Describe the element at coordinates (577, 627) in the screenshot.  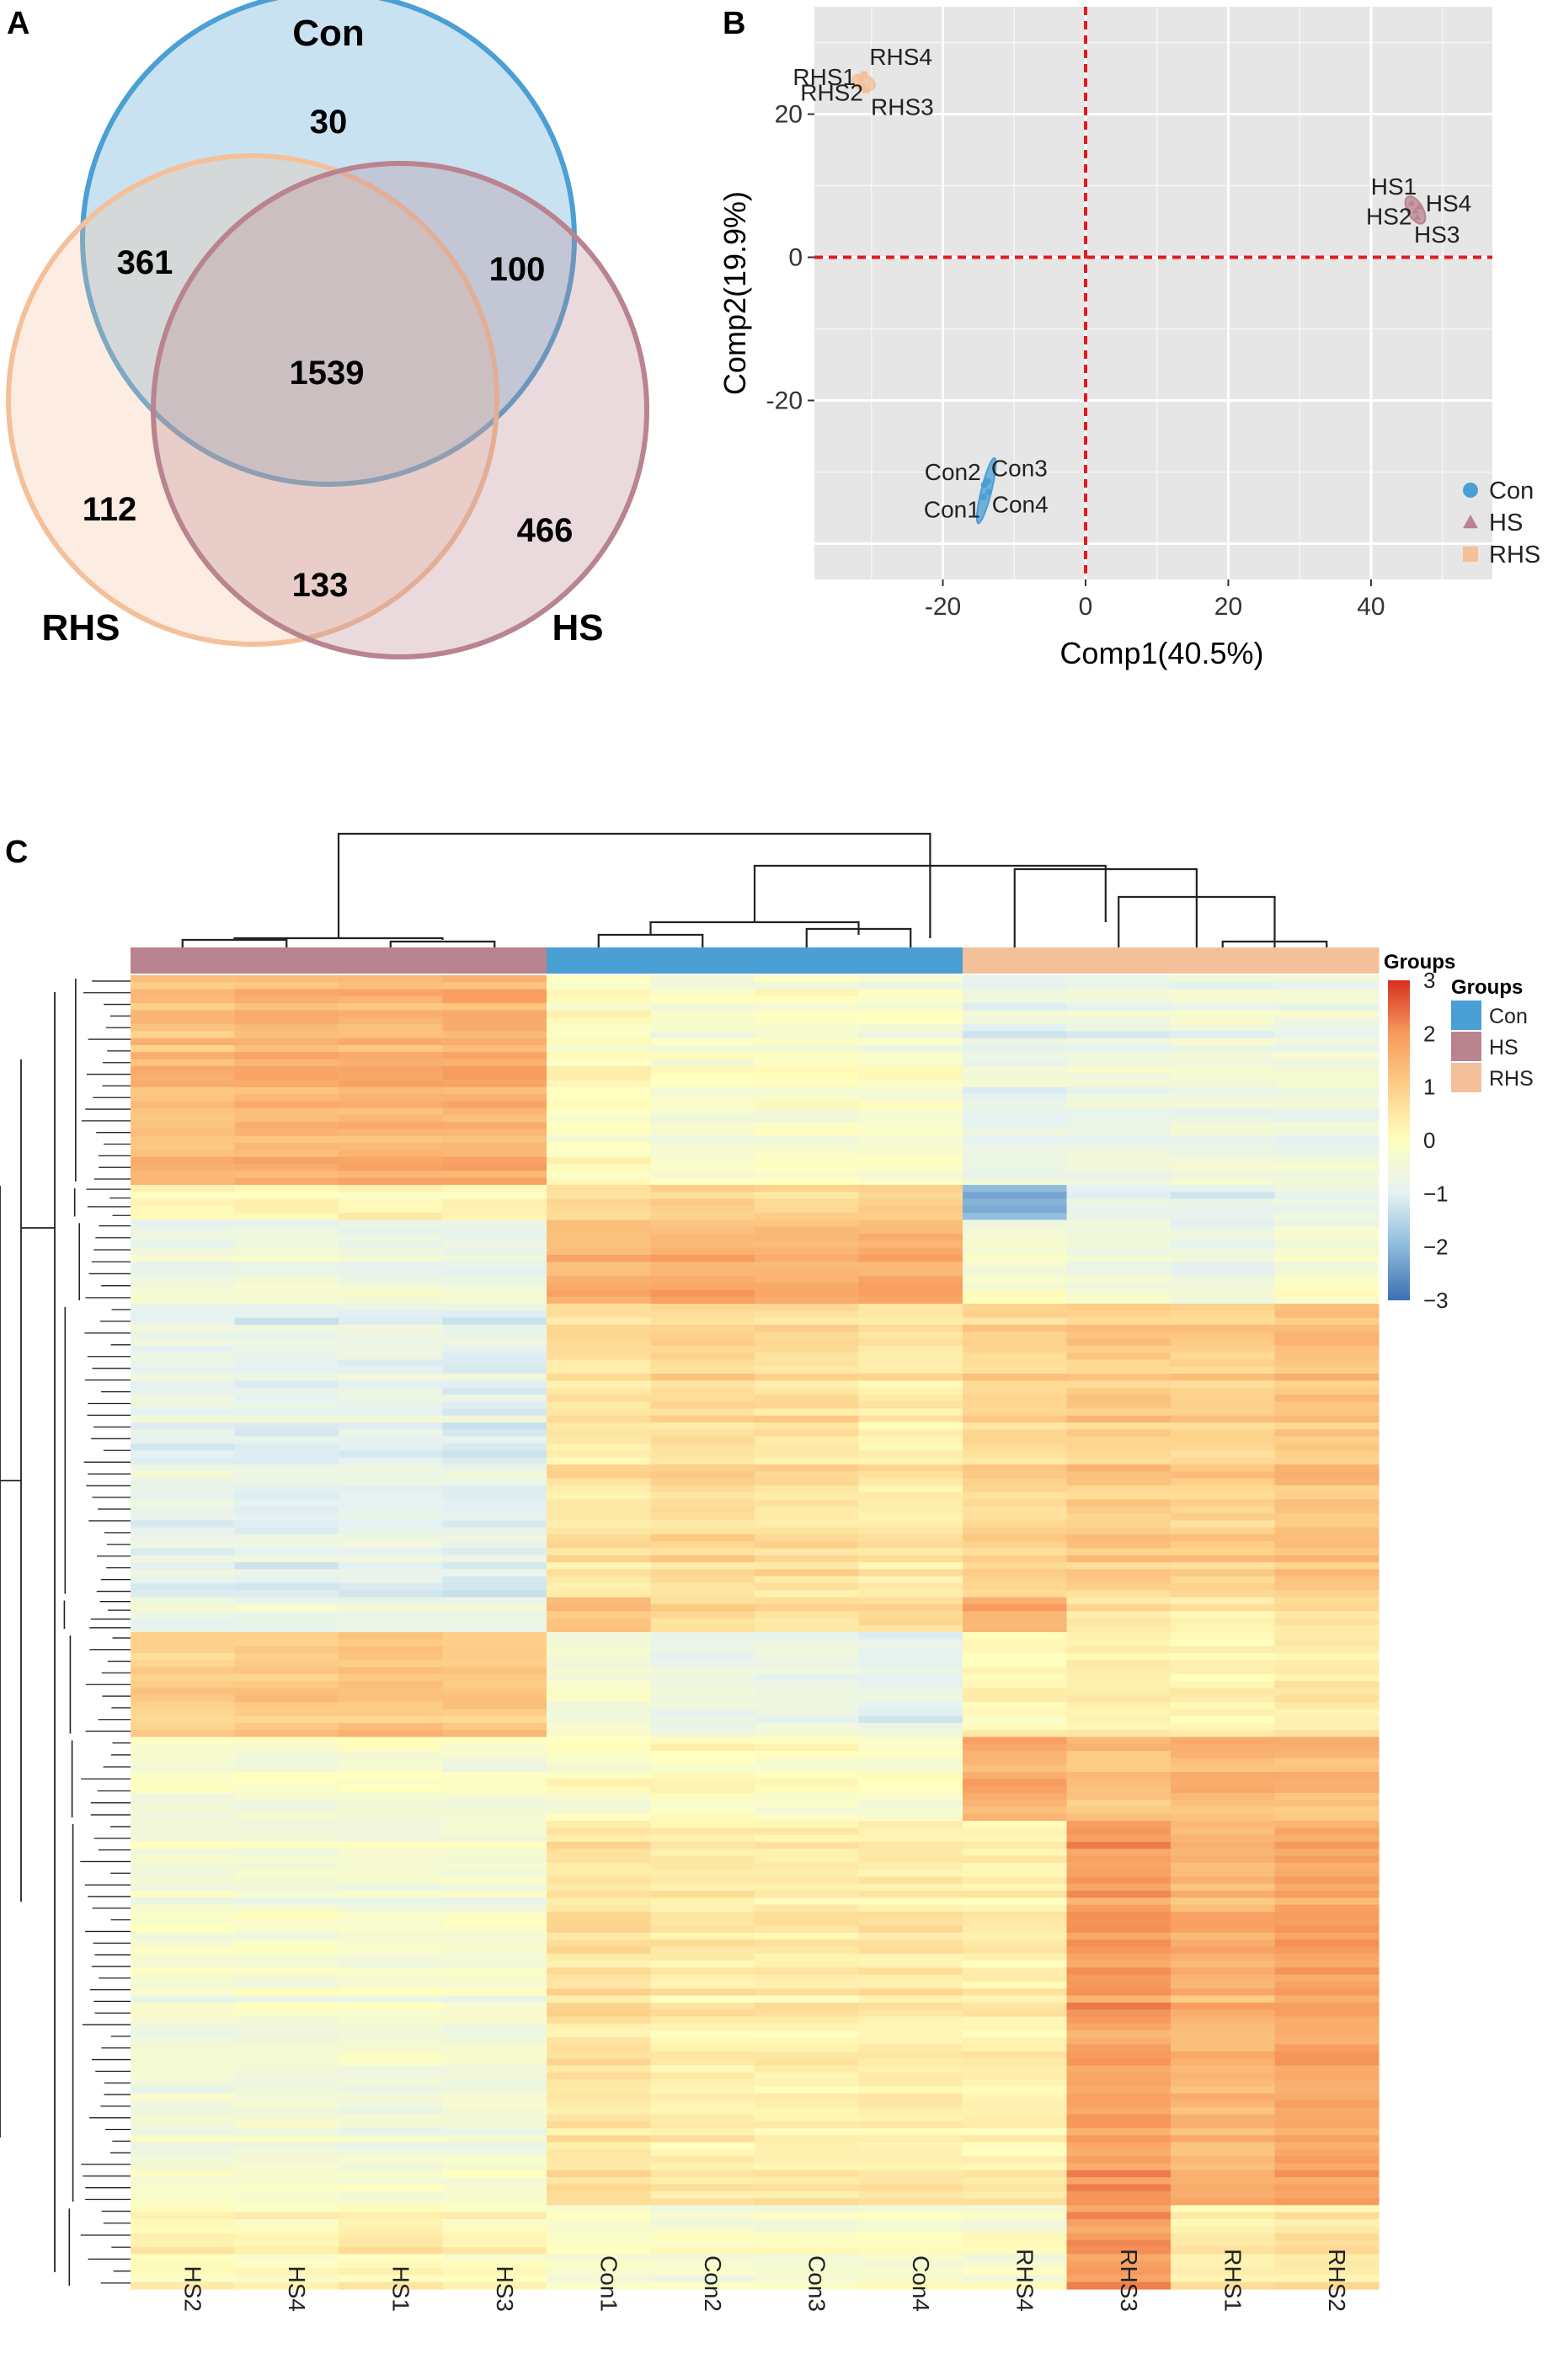
I see `venn-set-label-hs: HS` at that location.